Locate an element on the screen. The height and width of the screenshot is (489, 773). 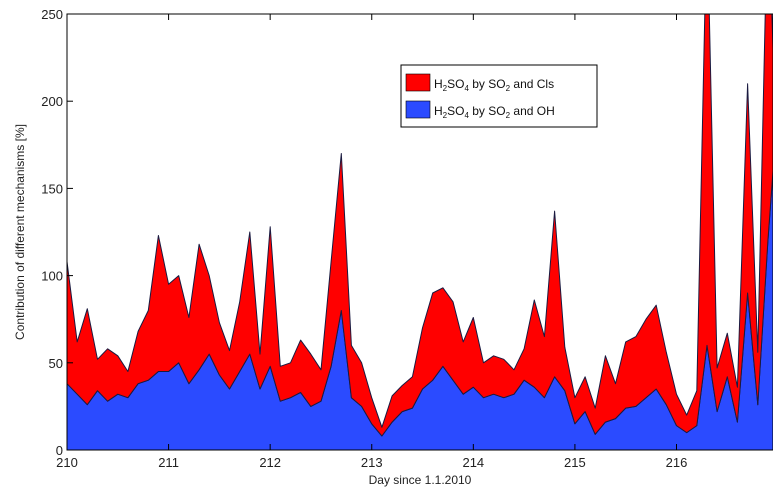
y-axis-label: Contribution of different mechanisms [%] is located at coordinates (20, 232).